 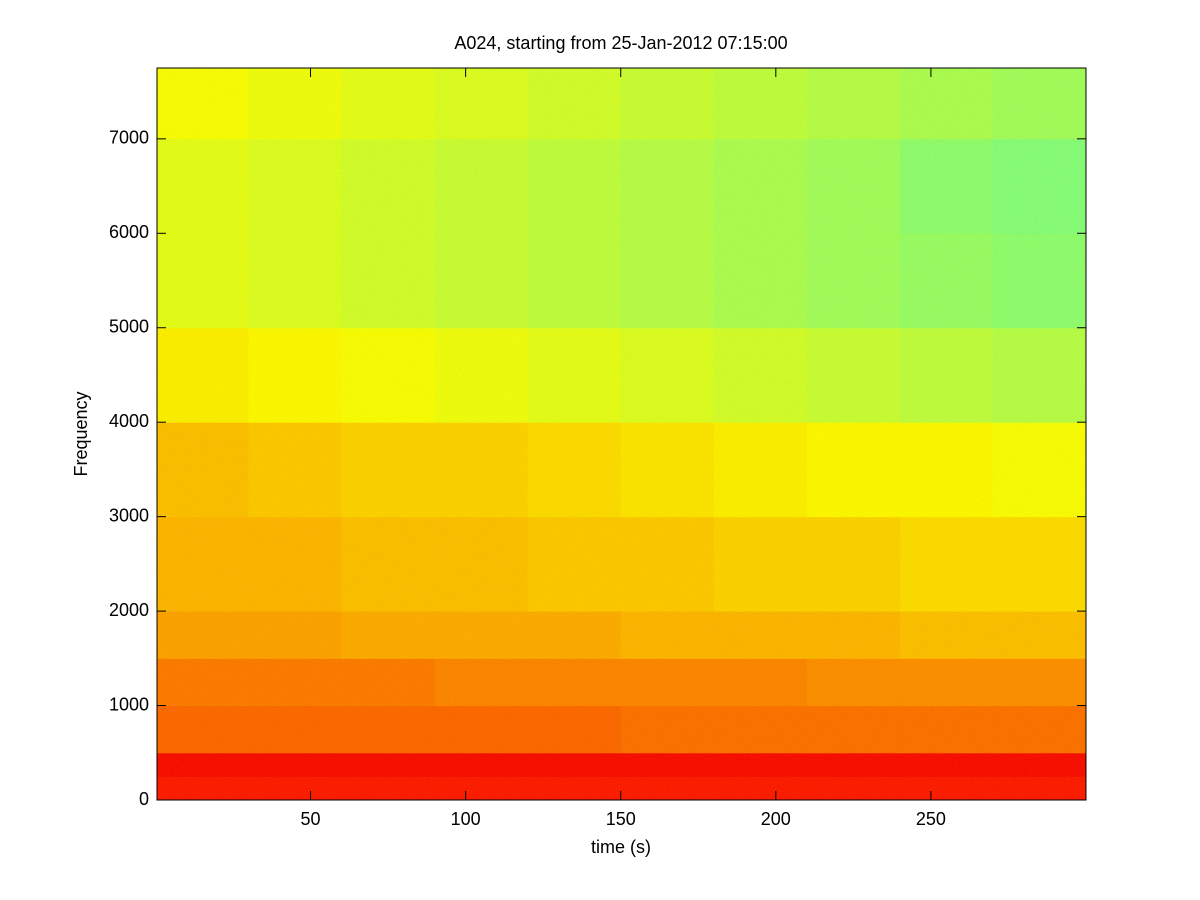 What do you see at coordinates (144, 799) in the screenshot?
I see `y-tick-label: 0` at bounding box center [144, 799].